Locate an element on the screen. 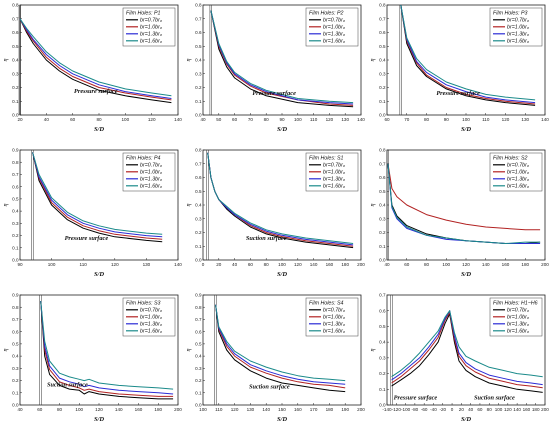 This screenshot has width=550, height=438. x-tick-label: 40 is located at coordinates (471, 409).